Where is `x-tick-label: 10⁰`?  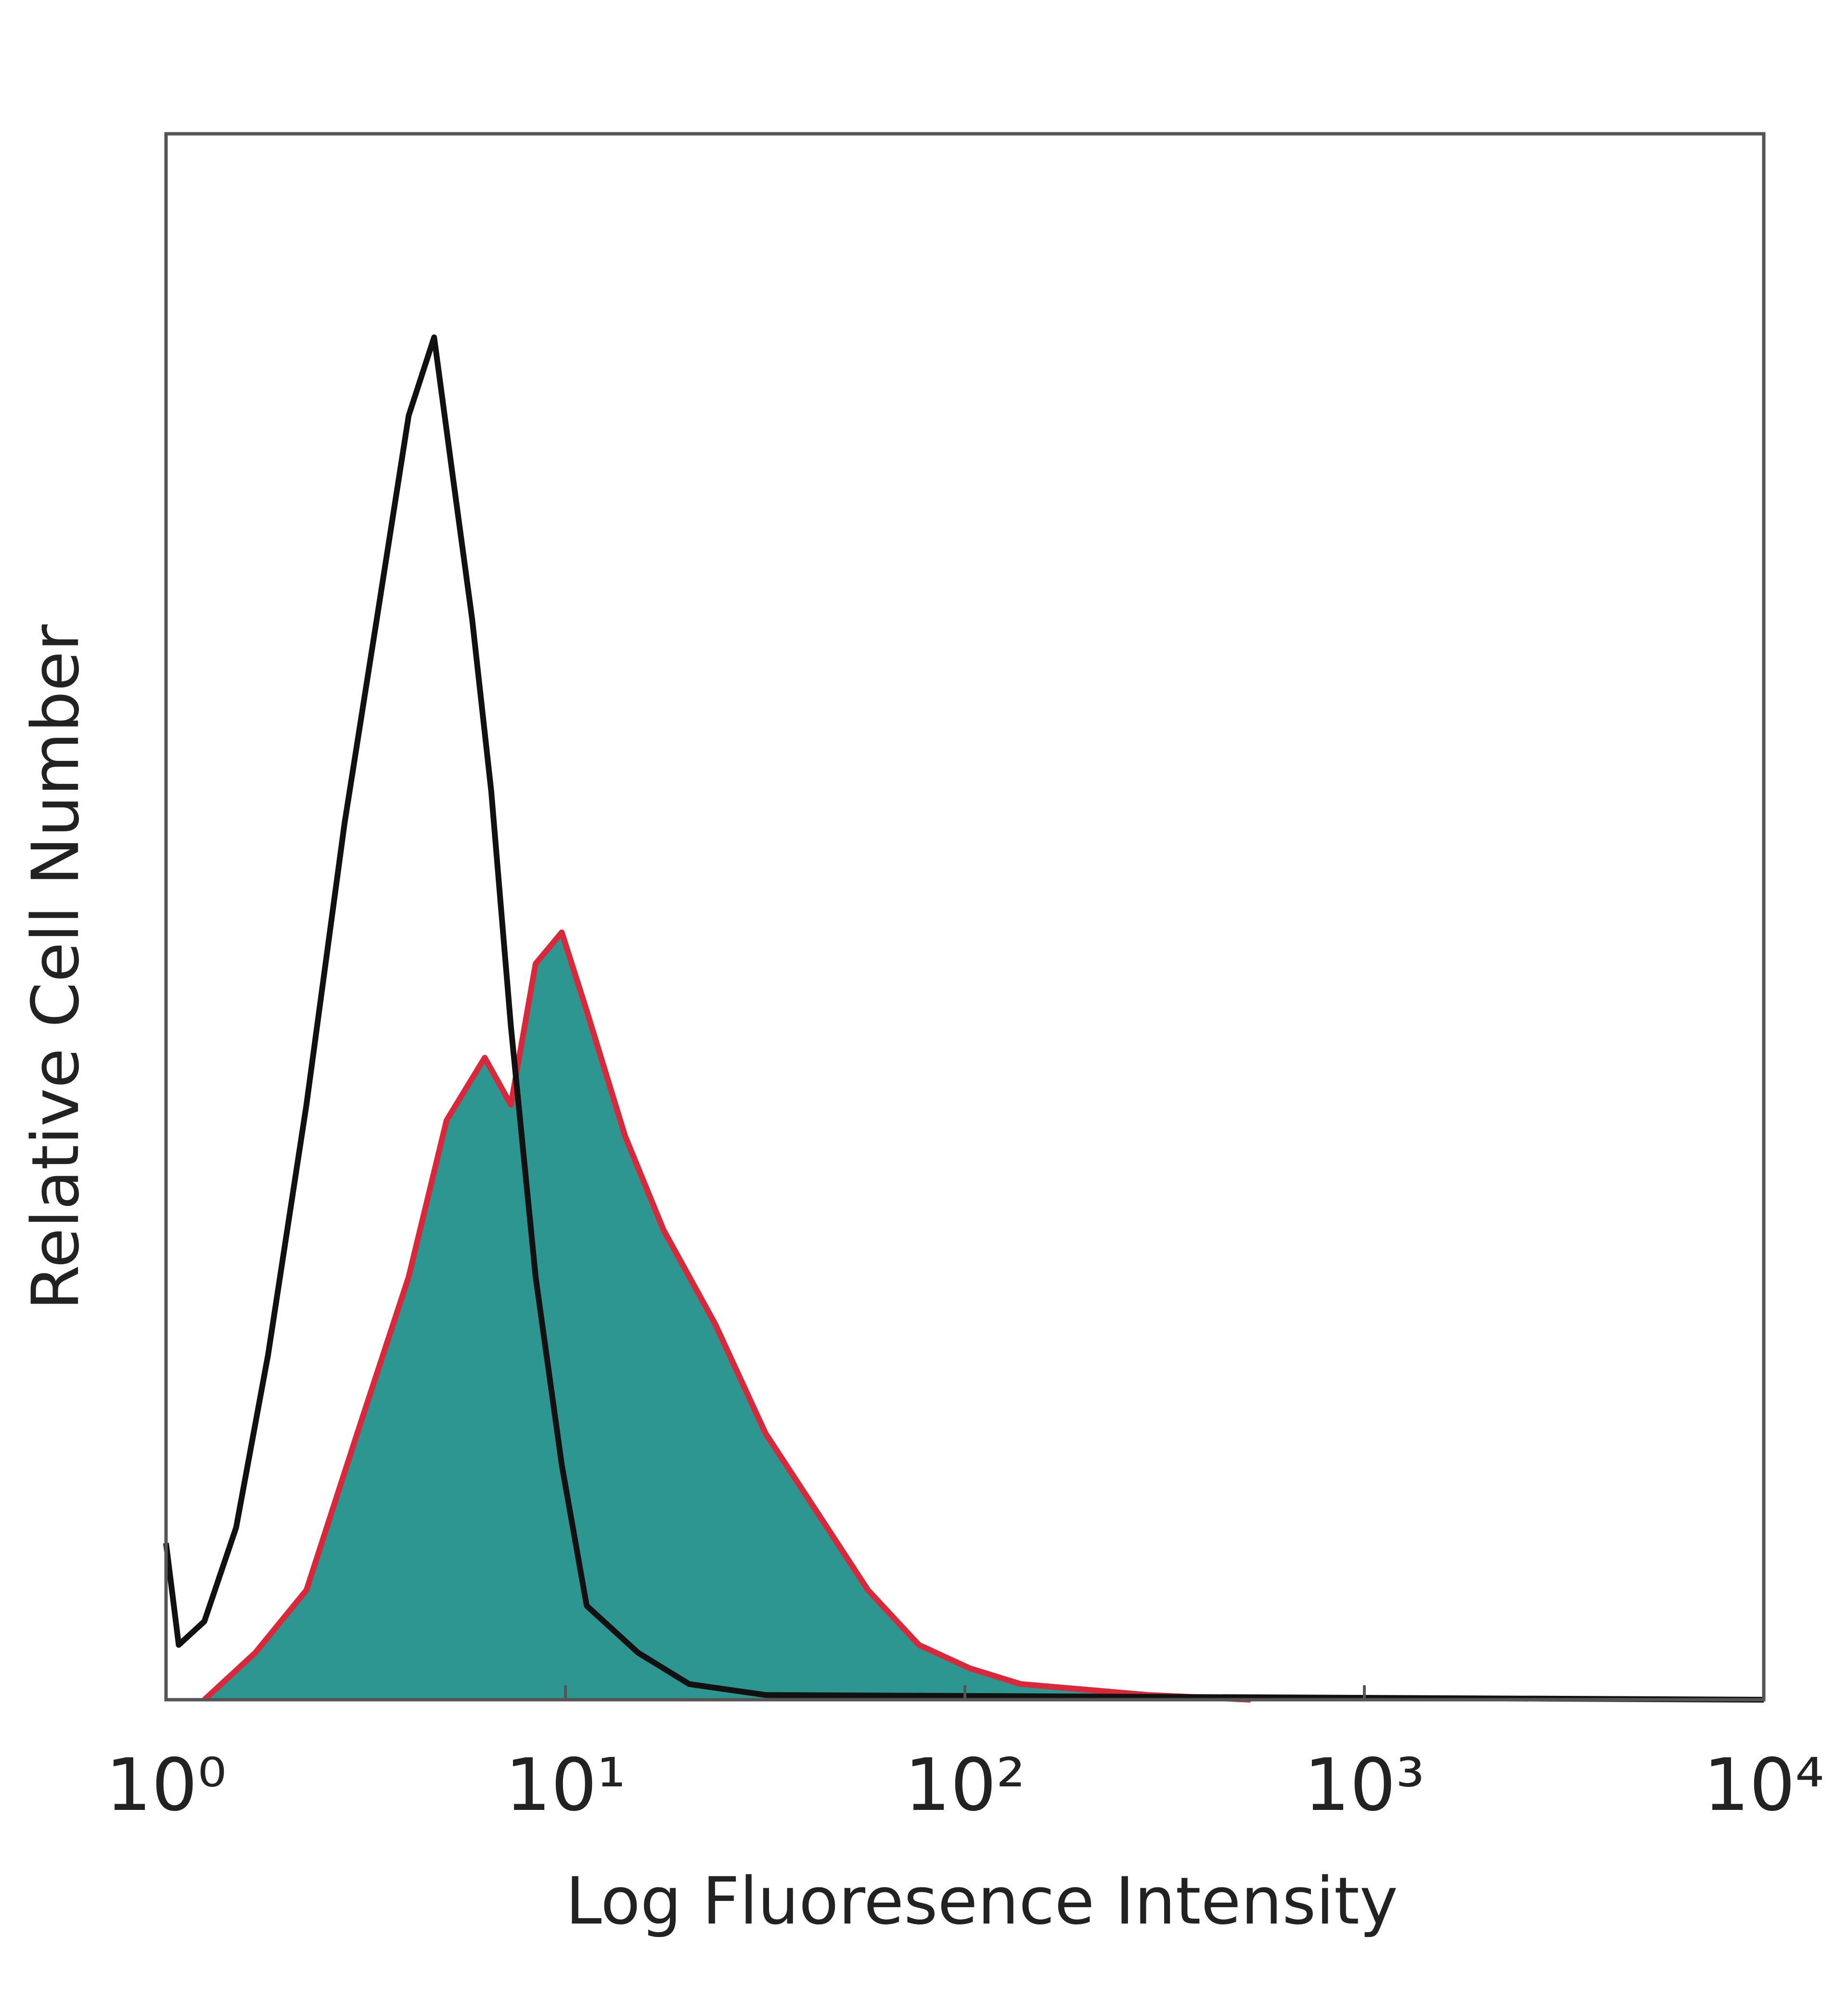
x-tick-label: 10⁰ is located at coordinates (165, 1785).